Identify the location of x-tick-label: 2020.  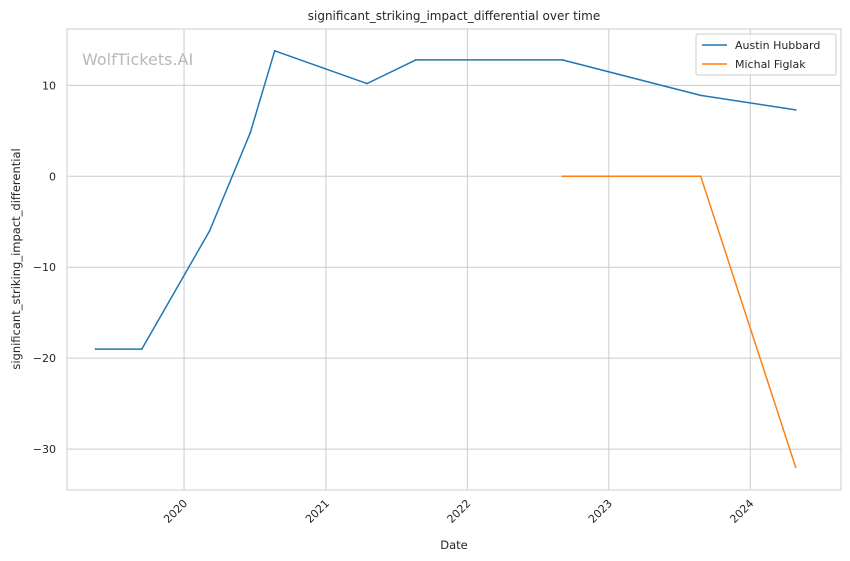
(175, 511).